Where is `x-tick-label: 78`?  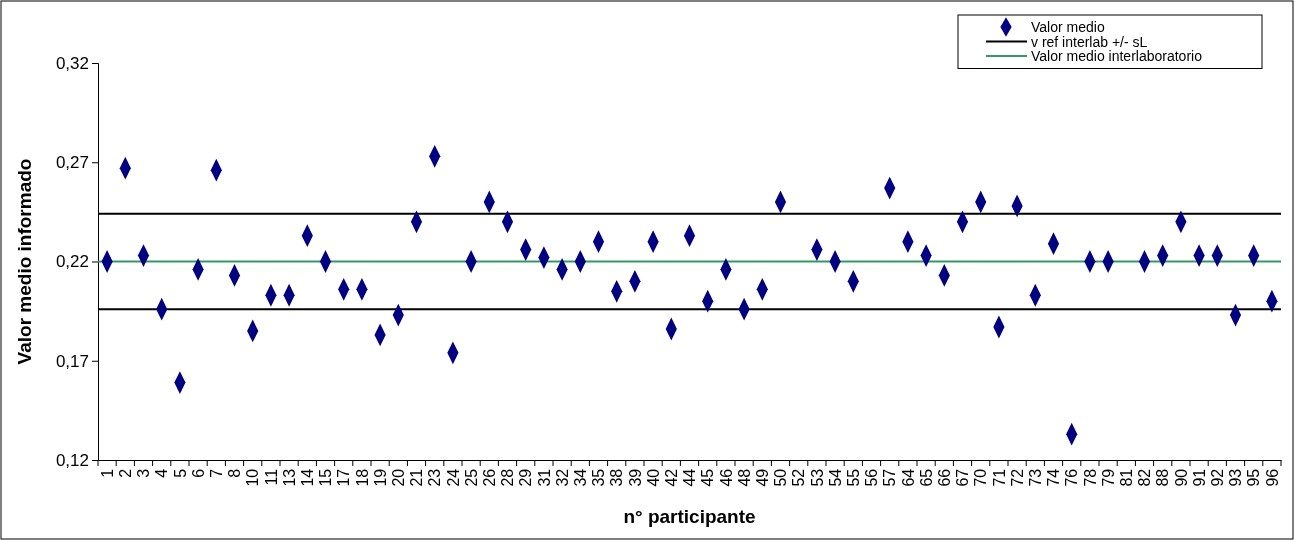
x-tick-label: 78 is located at coordinates (1090, 477).